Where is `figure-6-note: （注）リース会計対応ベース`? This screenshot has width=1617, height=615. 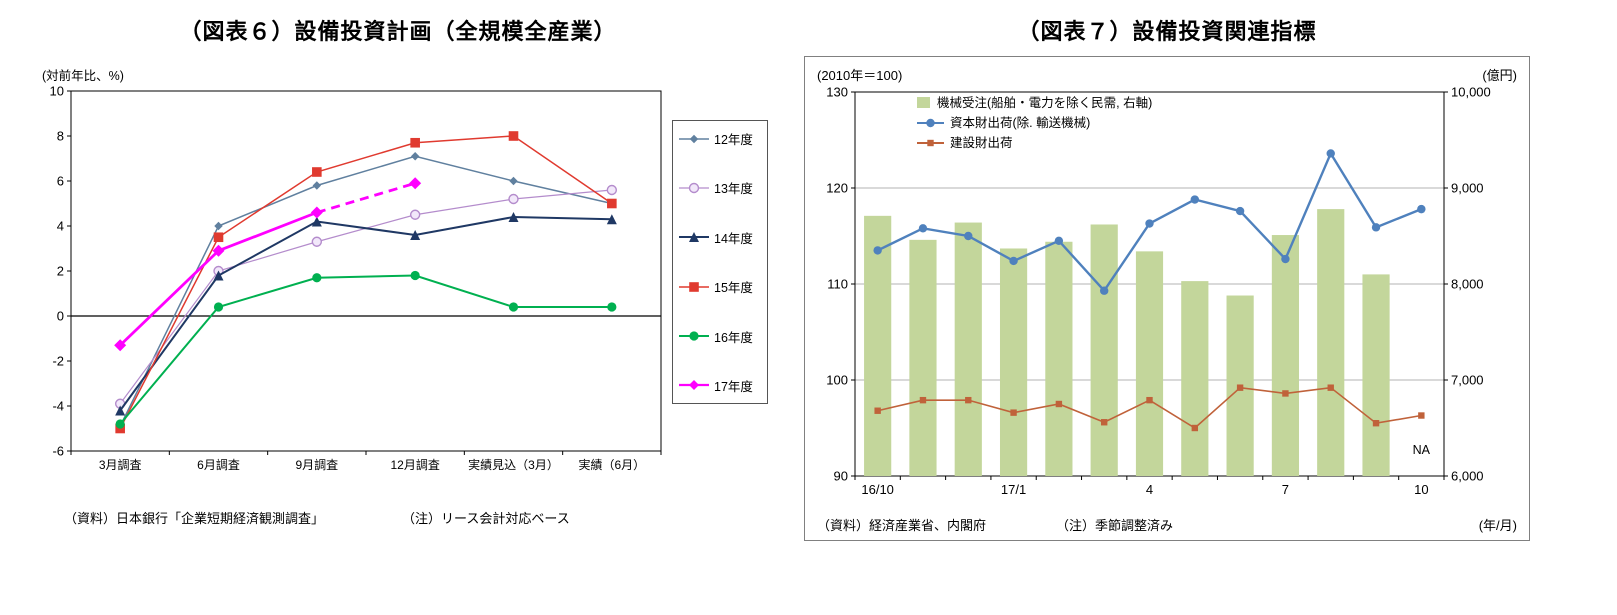 figure-6-note: （注）リース会計対応ベース is located at coordinates (486, 518).